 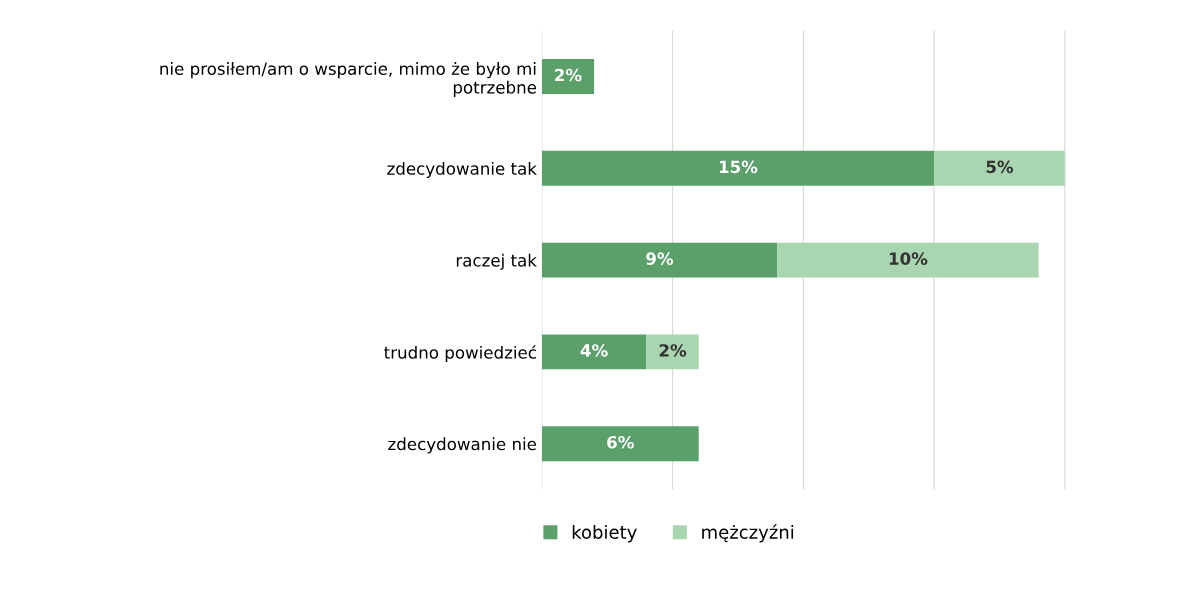 What do you see at coordinates (348, 79) in the screenshot?
I see `y-tick-label: nie prosiłem/am o wsparcie, mimo że było mi potrzebne` at bounding box center [348, 79].